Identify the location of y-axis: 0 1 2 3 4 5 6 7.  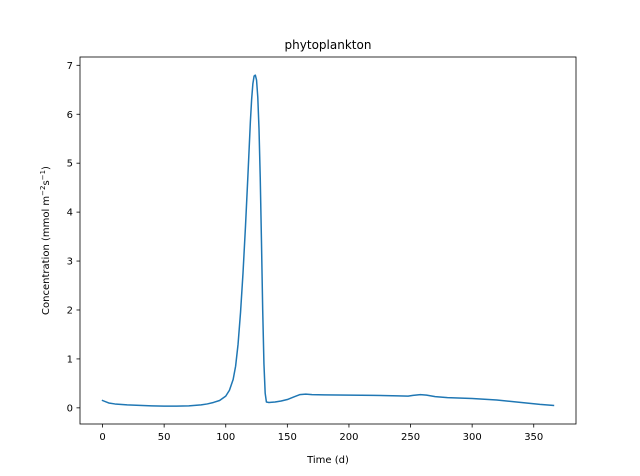
(73, 237).